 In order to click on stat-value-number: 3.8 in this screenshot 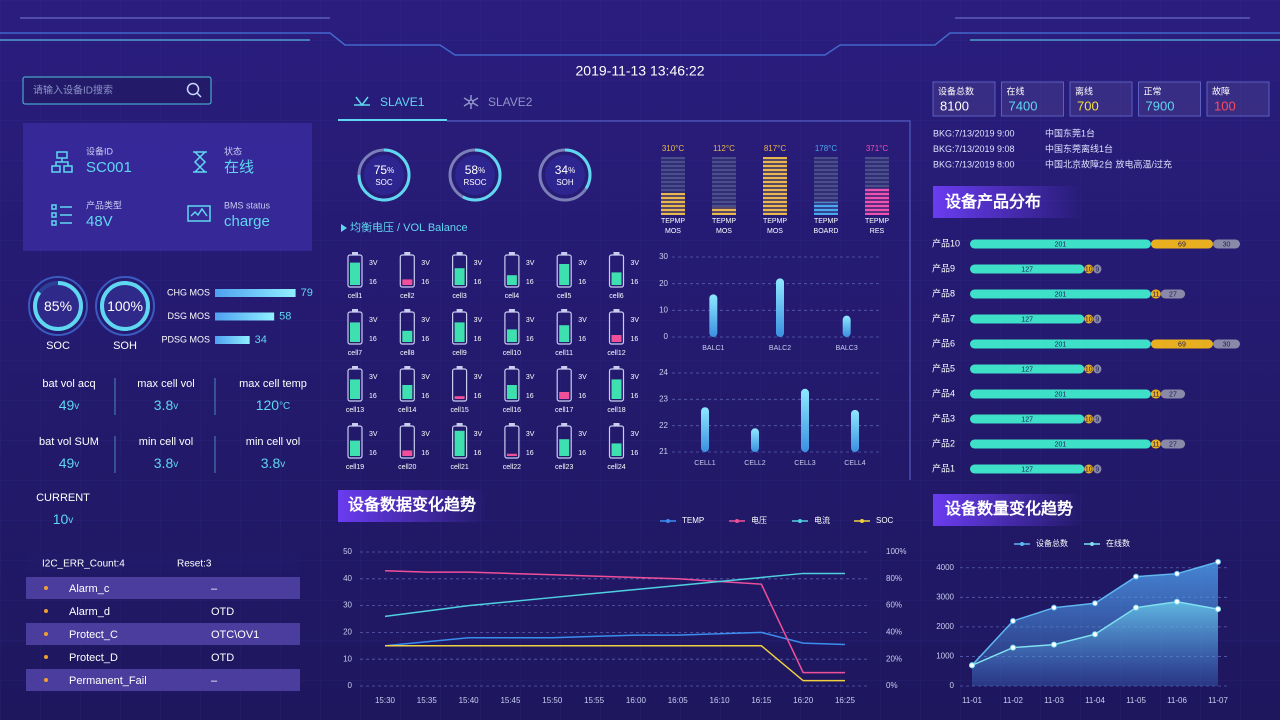, I will do `click(164, 463)`.